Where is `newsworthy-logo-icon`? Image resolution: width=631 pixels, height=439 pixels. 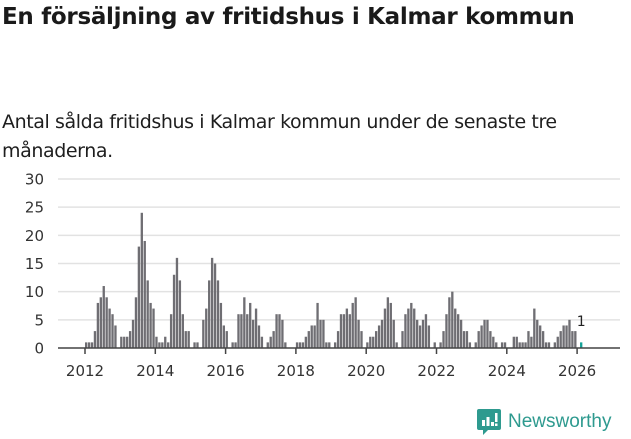 newsworthy-logo-icon is located at coordinates (489, 422).